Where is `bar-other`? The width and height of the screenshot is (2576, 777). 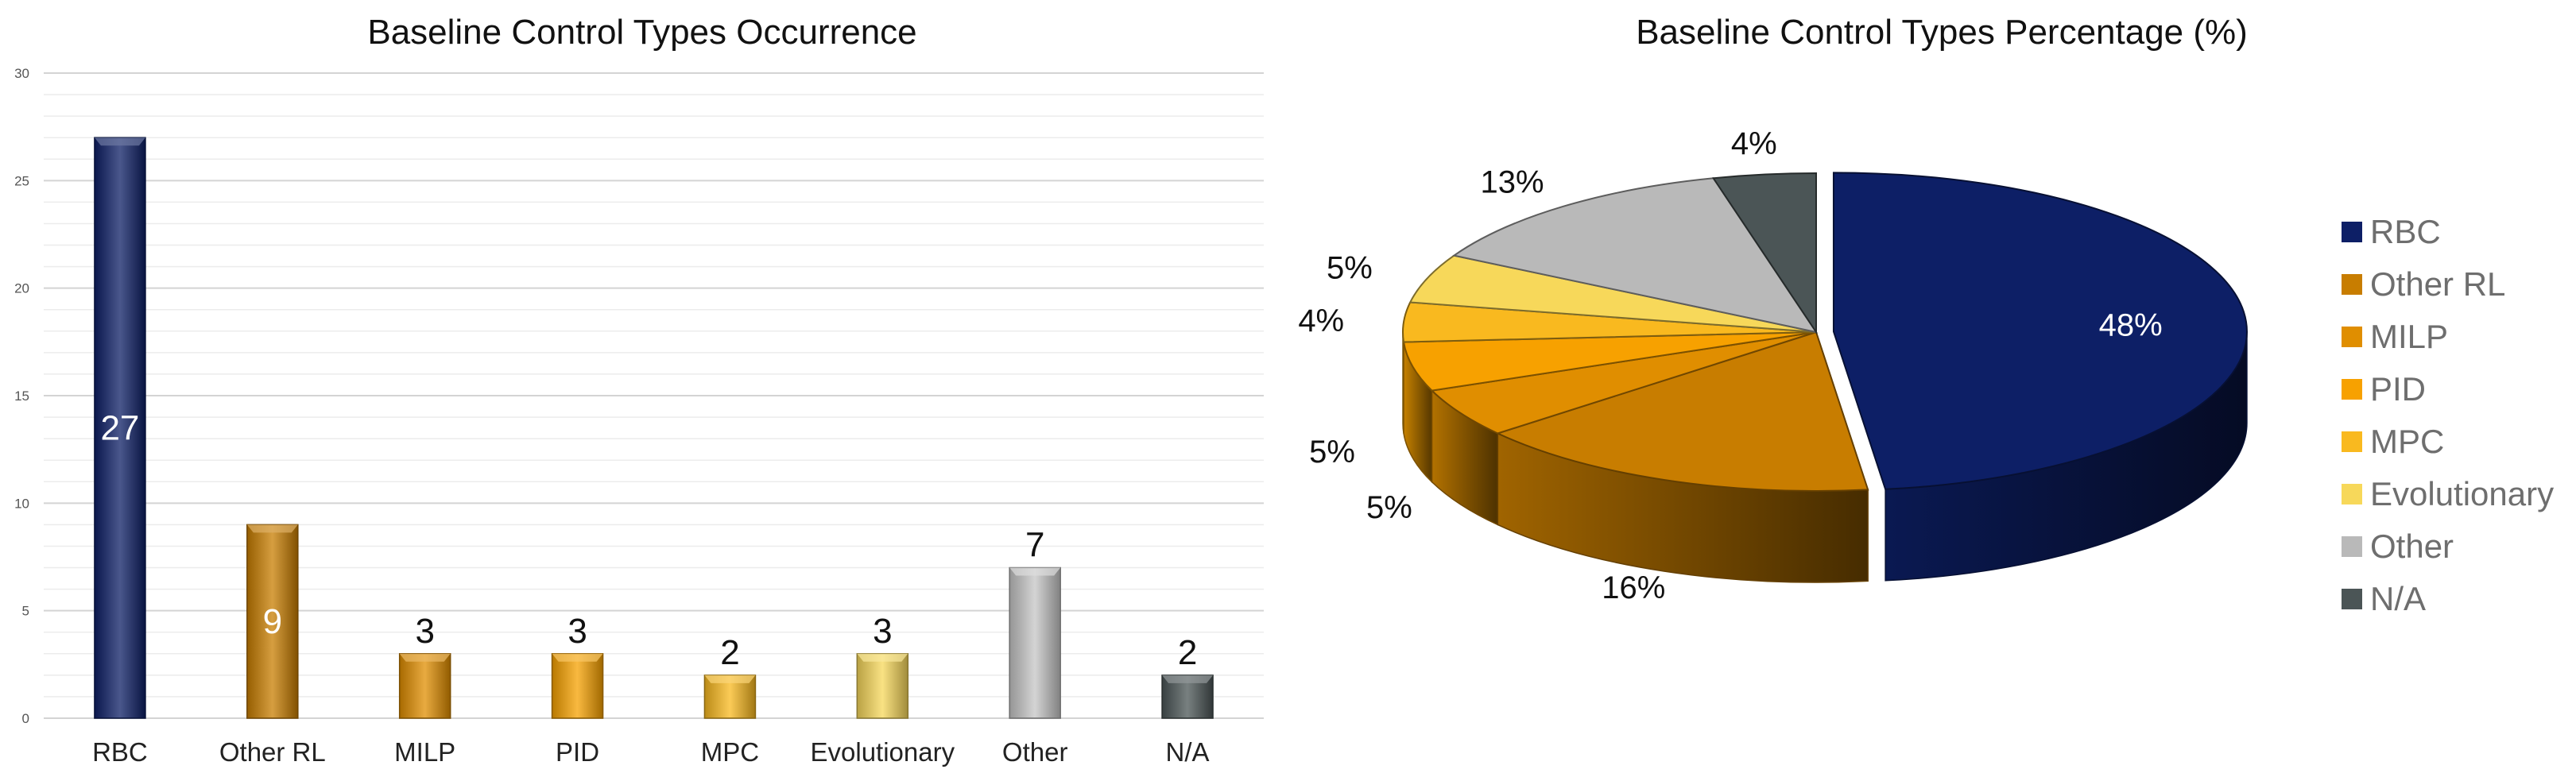
bar-other is located at coordinates (1035, 642).